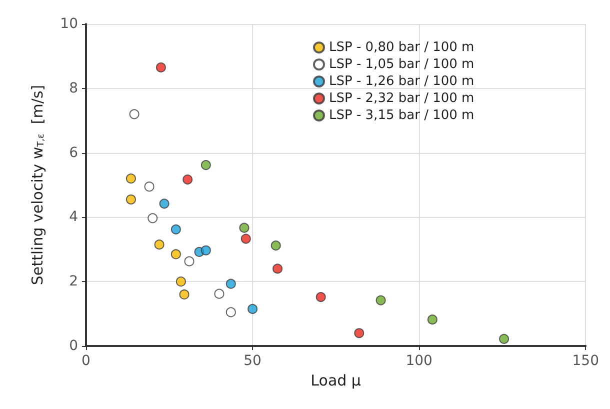 The width and height of the screenshot is (610, 409). Describe the element at coordinates (401, 98) in the screenshot. I see `legend-label: LSP - 2,32 bar / 100 m` at that location.